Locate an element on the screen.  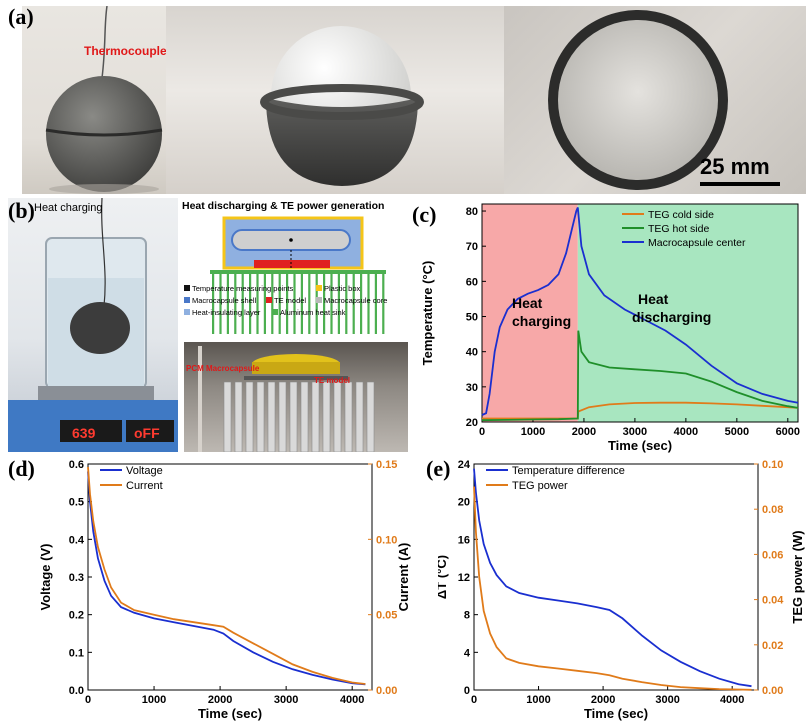
panel-label-e: (e) is located at coordinates (438, 468).